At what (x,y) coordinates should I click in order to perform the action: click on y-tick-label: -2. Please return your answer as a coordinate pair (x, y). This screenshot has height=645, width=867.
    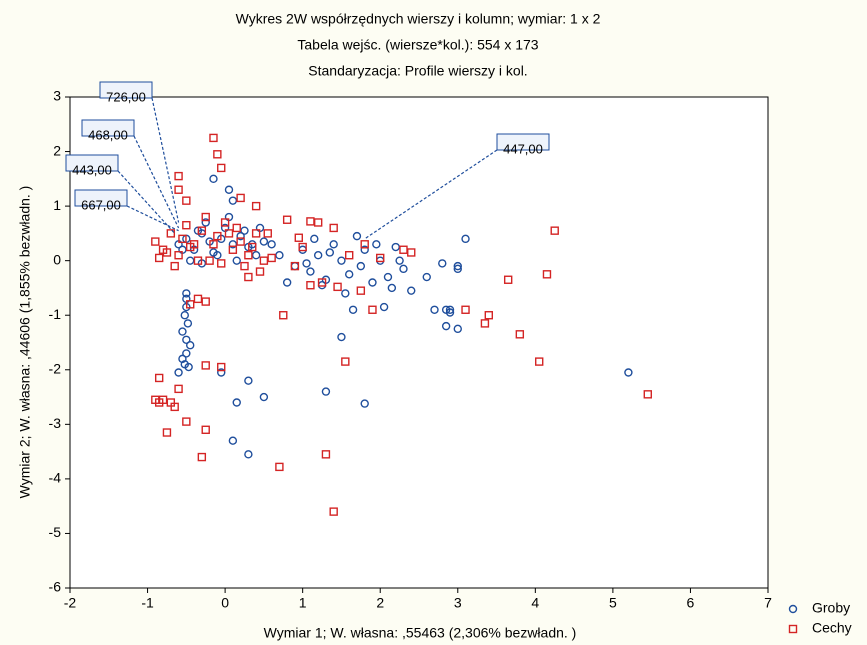
    Looking at the image, I should click on (55, 368).